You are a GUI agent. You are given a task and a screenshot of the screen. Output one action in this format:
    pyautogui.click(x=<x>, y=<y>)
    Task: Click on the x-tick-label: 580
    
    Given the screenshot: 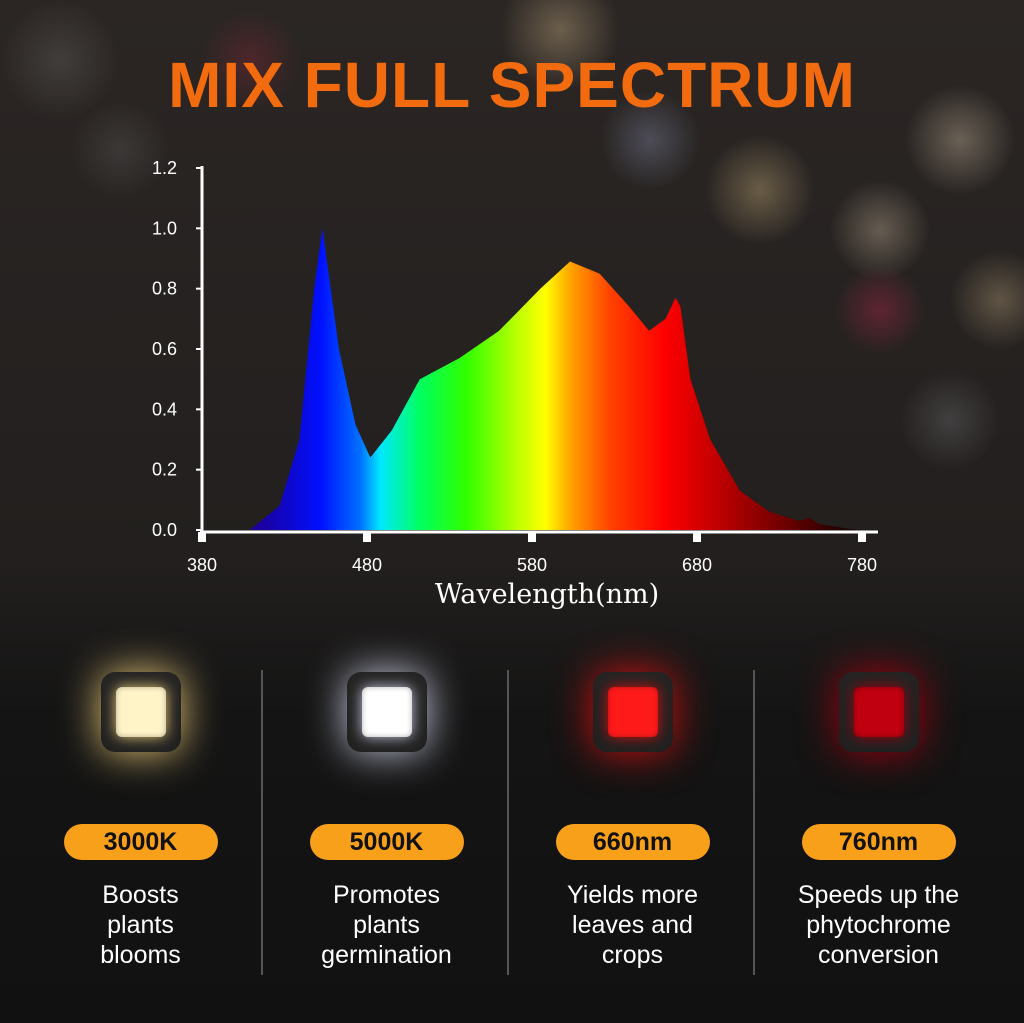 What is the action you would take?
    pyautogui.click(x=532, y=565)
    